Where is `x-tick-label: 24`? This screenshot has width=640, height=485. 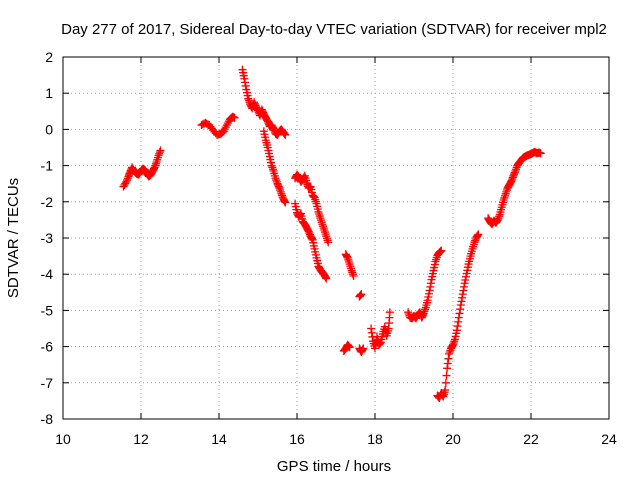
x-tick-label: 24 is located at coordinates (609, 439).